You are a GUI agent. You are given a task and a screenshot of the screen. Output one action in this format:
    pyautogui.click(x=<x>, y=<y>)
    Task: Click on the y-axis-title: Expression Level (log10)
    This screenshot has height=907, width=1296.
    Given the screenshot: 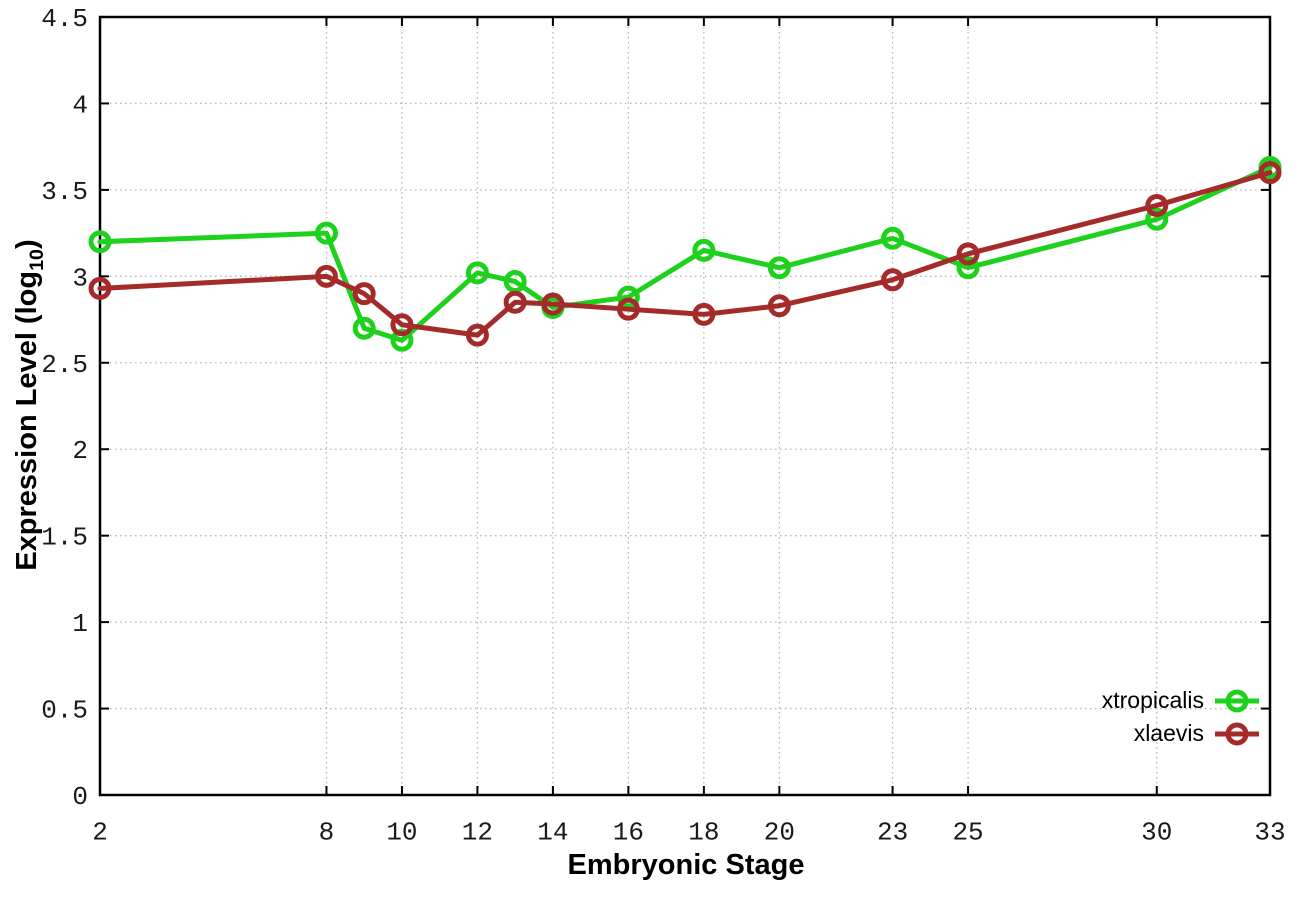 What is the action you would take?
    pyautogui.click(x=30, y=404)
    